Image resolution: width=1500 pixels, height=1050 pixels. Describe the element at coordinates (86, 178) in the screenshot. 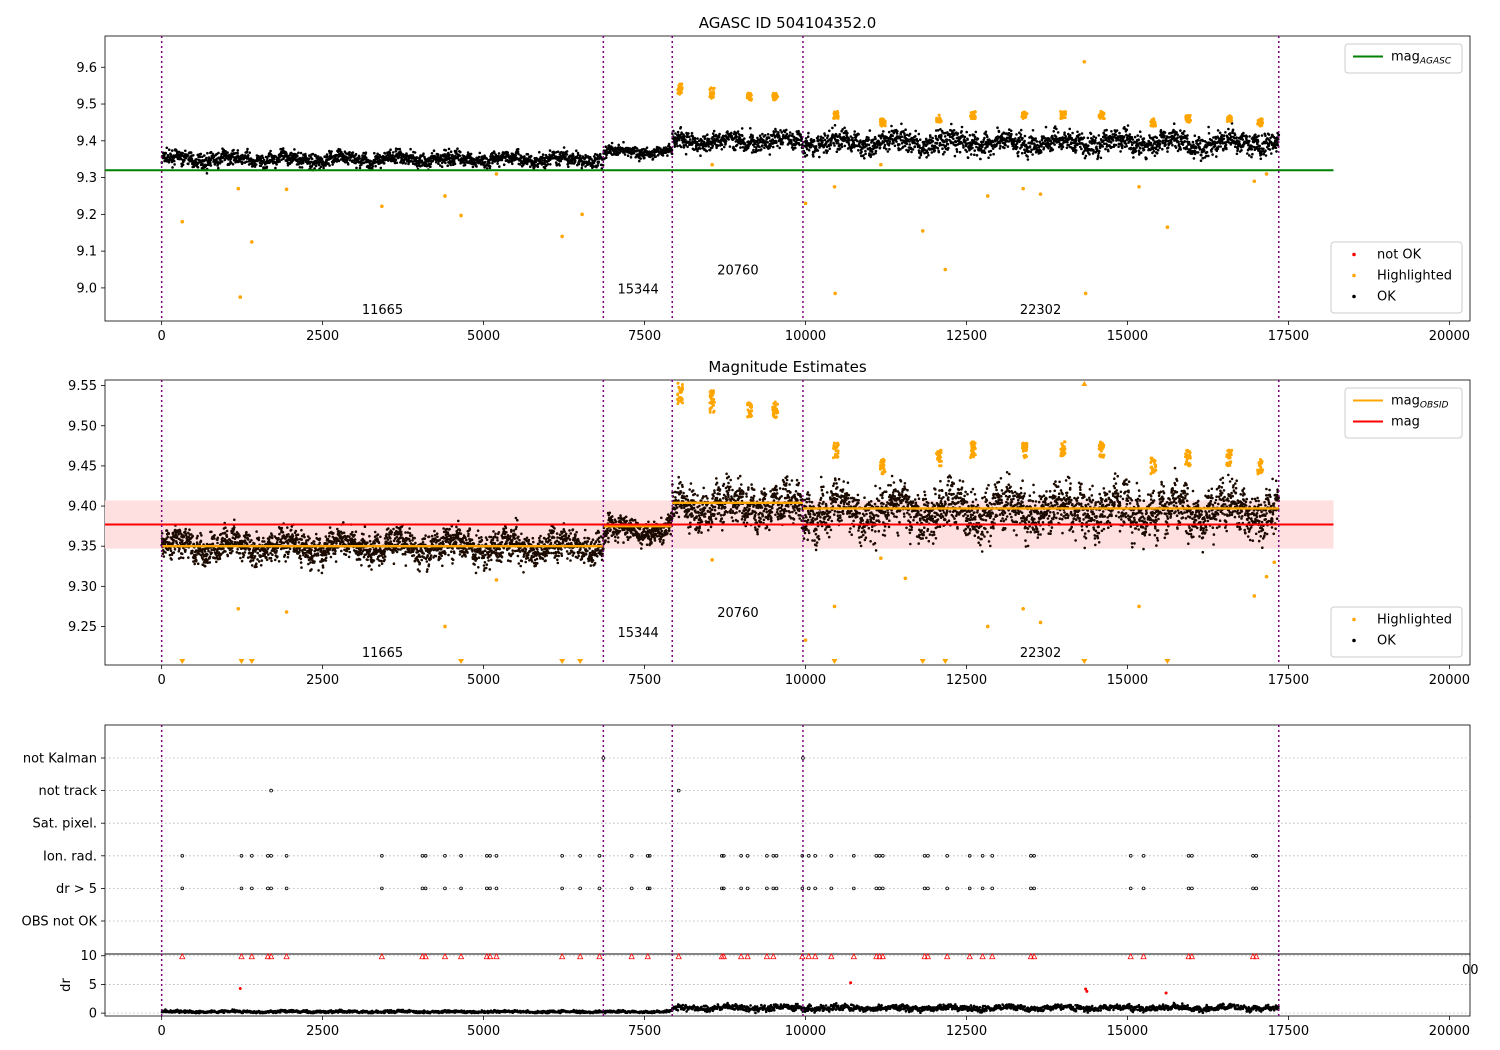

I see `y-tick-label: 9.3` at that location.